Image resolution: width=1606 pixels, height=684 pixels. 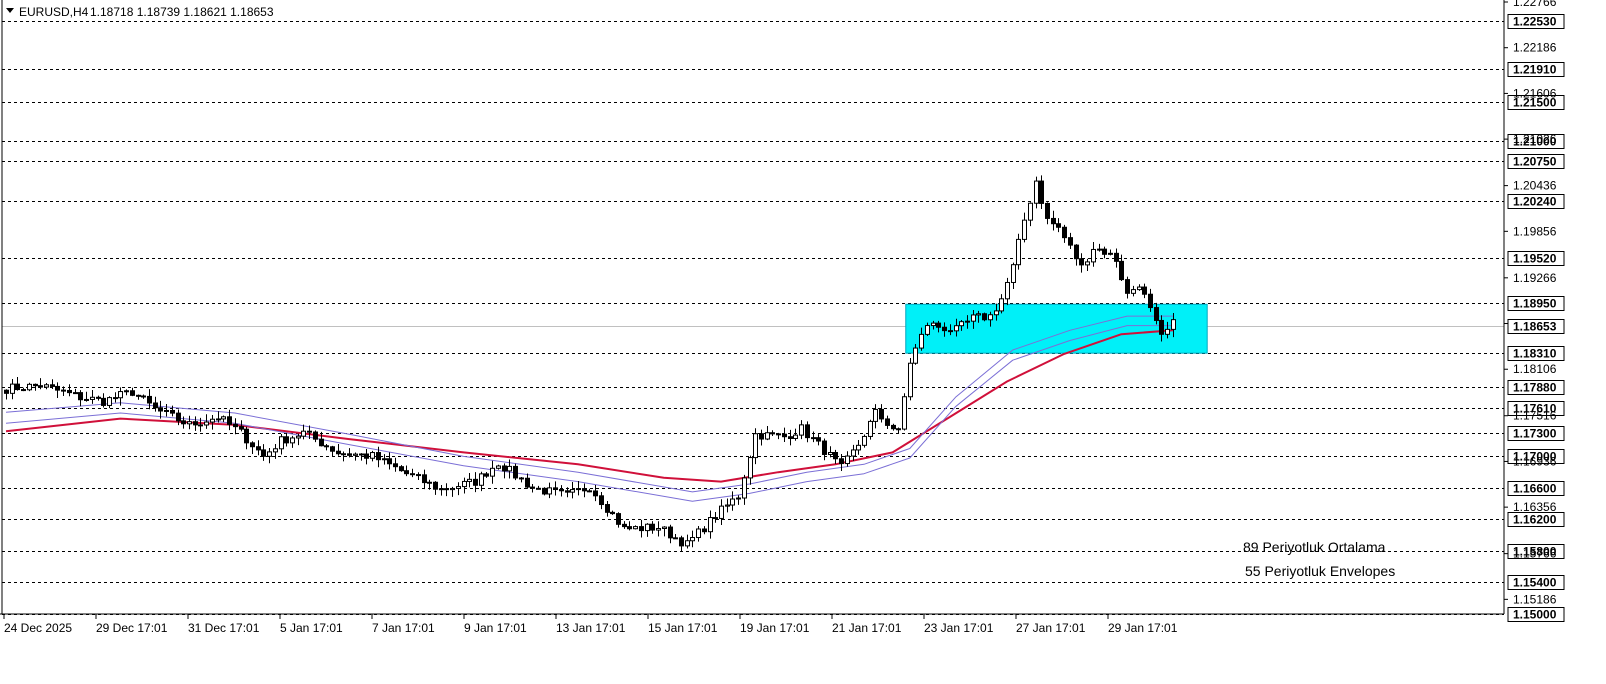 I want to click on ma-legend-label: 89 Periyotluk Ortalama, so click(x=1314, y=547).